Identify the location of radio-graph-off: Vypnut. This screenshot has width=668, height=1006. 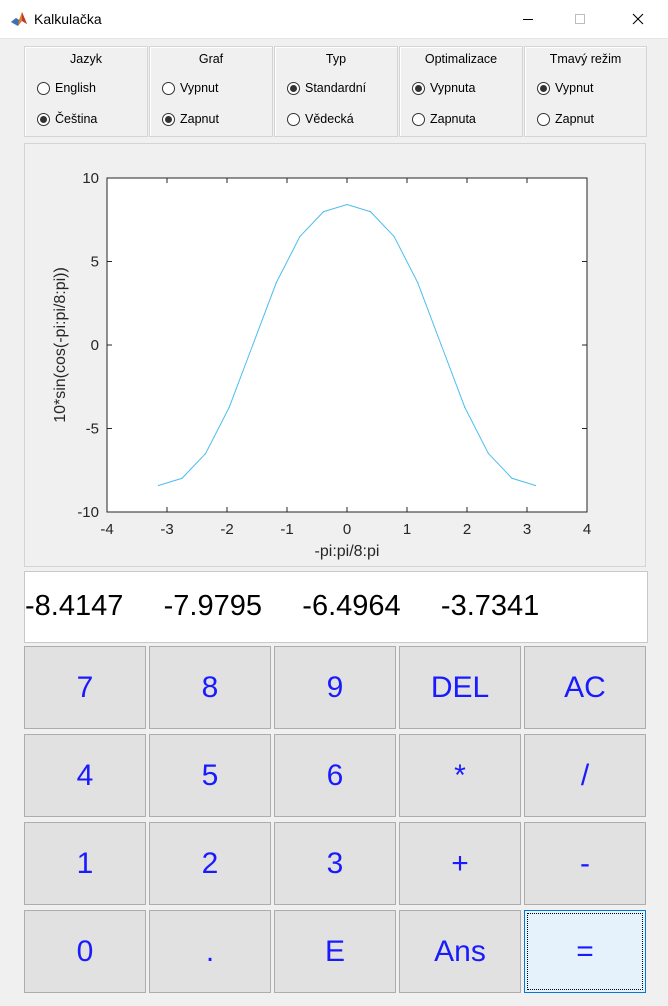
(190, 88).